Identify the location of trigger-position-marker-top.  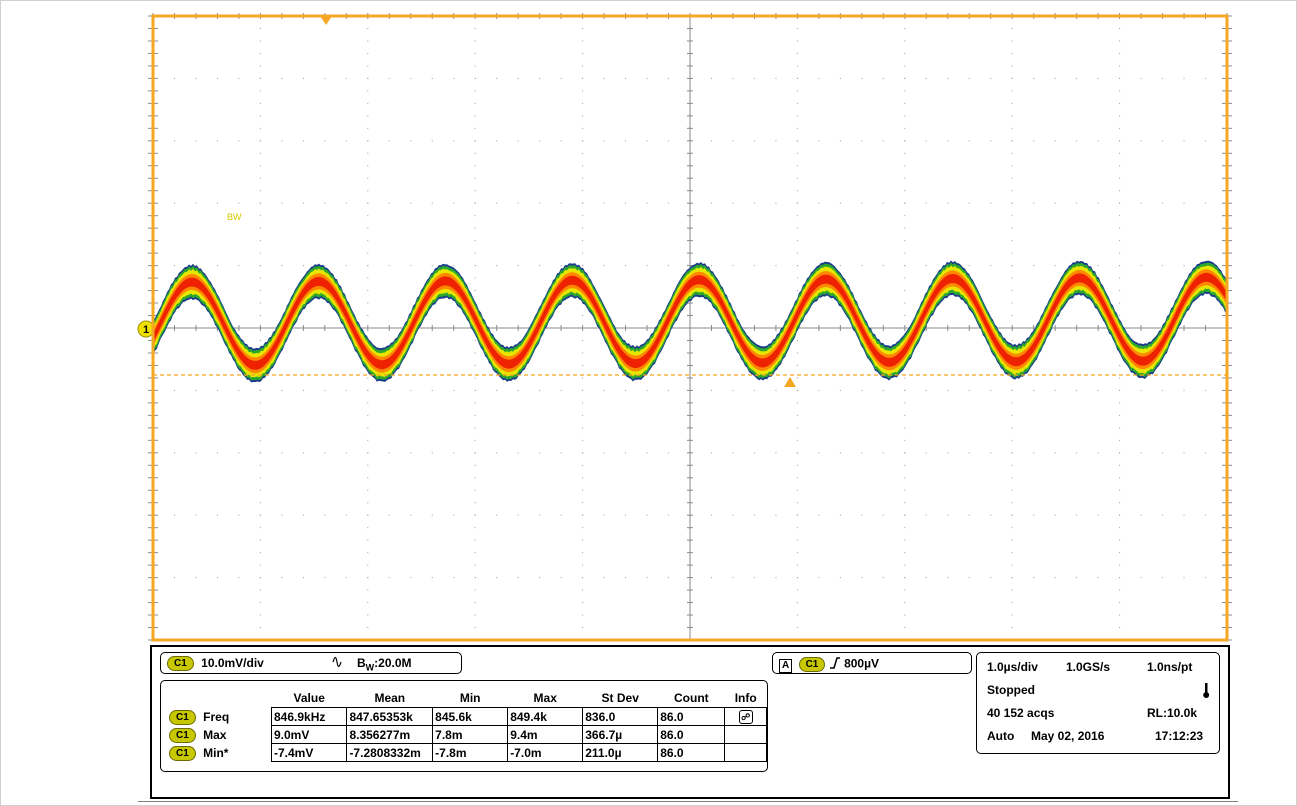
(326, 20).